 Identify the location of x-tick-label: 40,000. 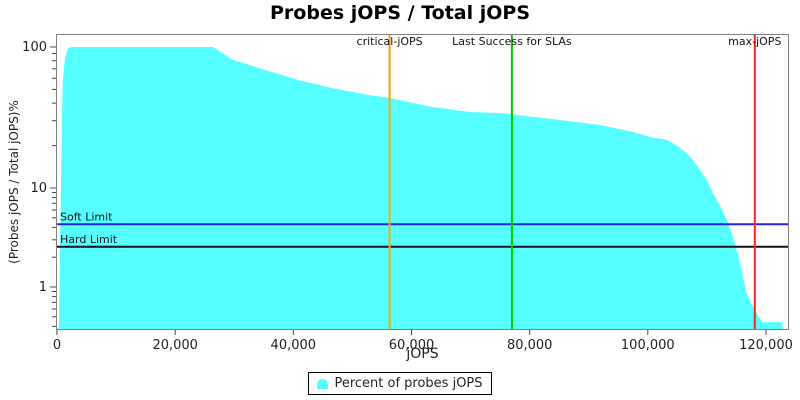
(294, 345).